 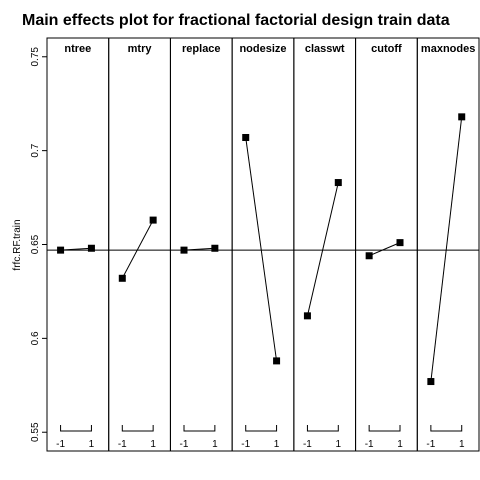 I want to click on panel-cutoff: cutoff -1 1, so click(x=386, y=244).